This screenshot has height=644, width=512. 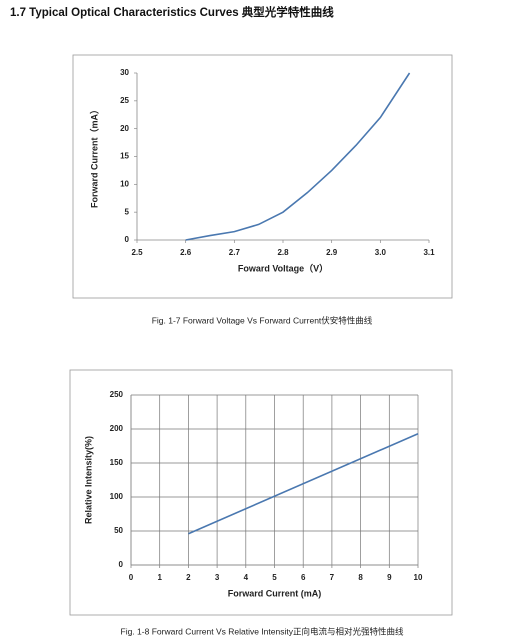 What do you see at coordinates (389, 577) in the screenshot?
I see `x-tick-label: 9` at bounding box center [389, 577].